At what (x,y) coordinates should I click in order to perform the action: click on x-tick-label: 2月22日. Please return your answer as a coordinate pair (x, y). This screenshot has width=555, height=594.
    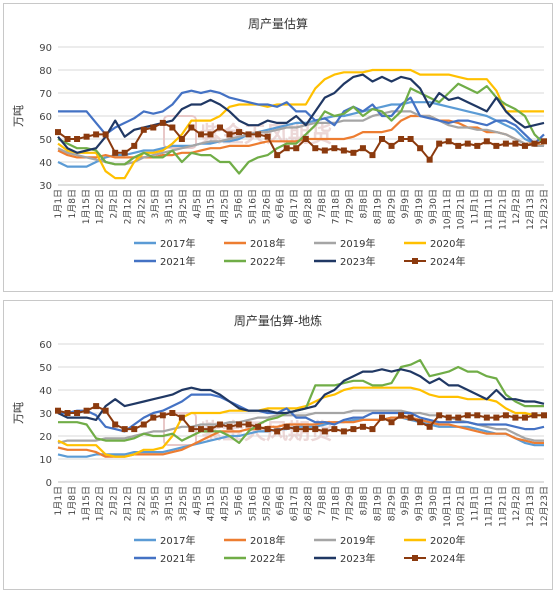
    Looking at the image, I should click on (141, 206).